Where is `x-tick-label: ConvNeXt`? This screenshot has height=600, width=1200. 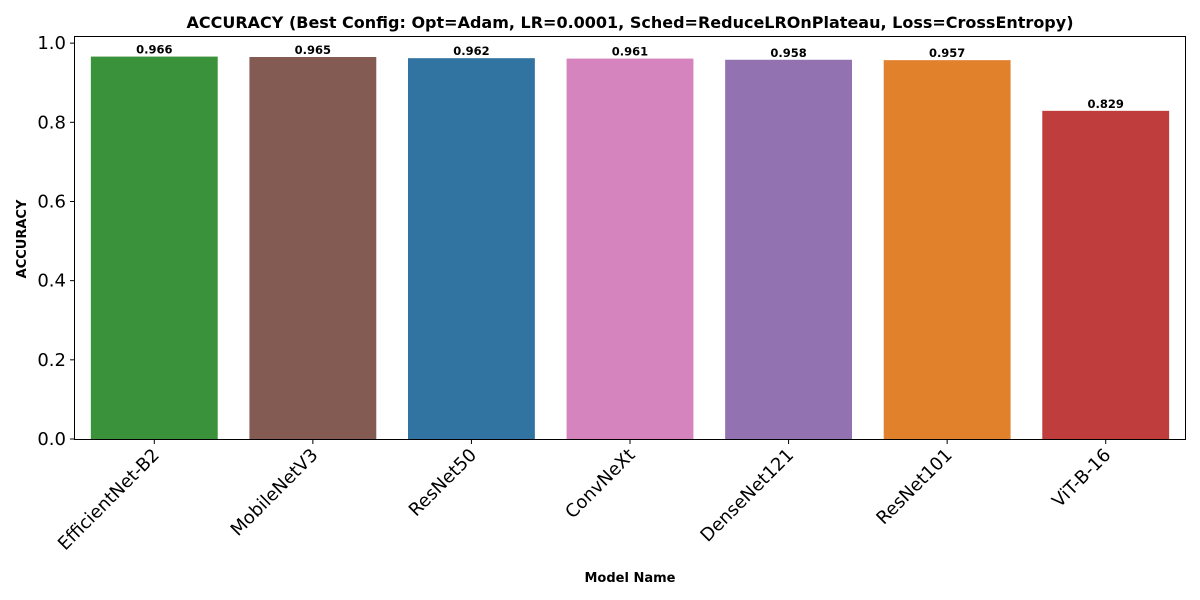 x-tick-label: ConvNeXt is located at coordinates (600, 484).